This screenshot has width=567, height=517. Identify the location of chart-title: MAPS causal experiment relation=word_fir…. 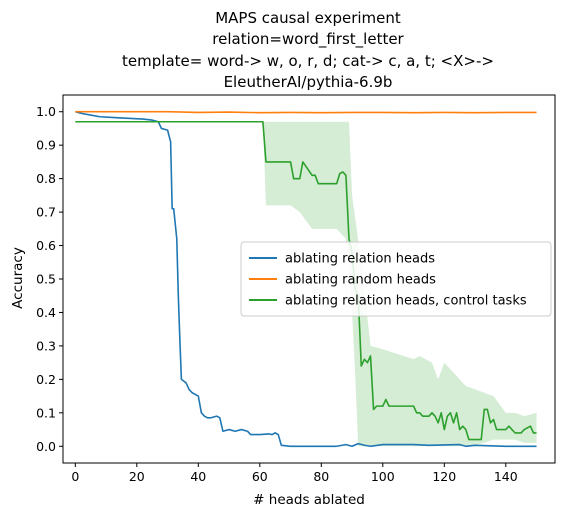
(308, 50).